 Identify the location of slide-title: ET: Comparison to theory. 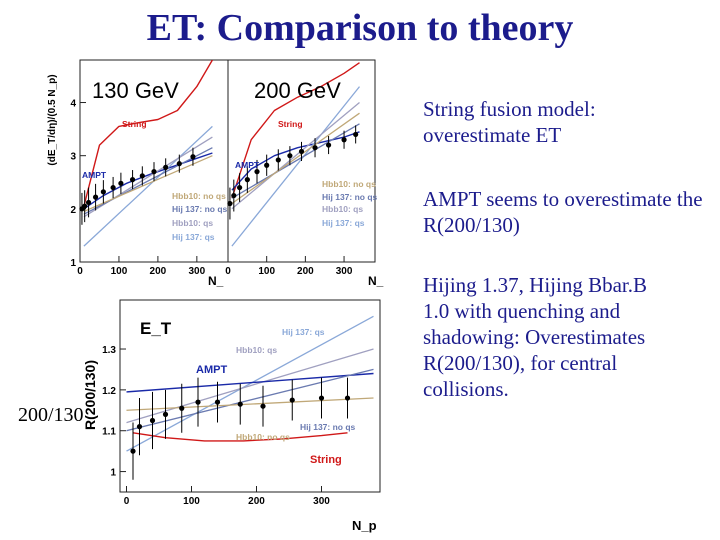
(360, 28).